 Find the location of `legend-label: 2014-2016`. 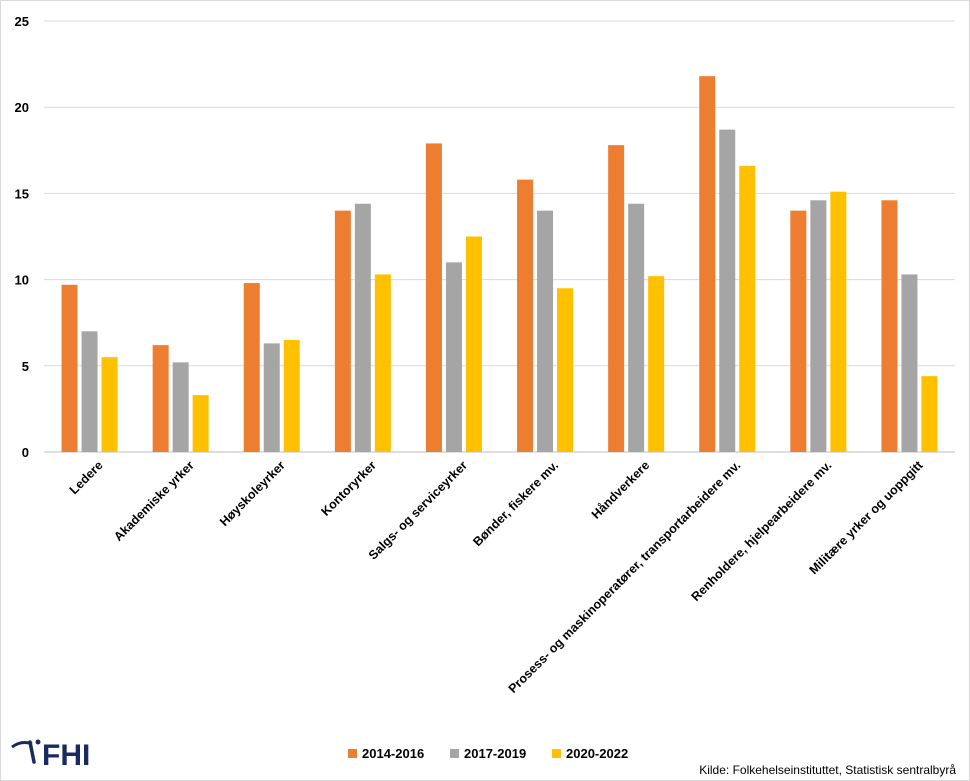

legend-label: 2014-2016 is located at coordinates (393, 753).